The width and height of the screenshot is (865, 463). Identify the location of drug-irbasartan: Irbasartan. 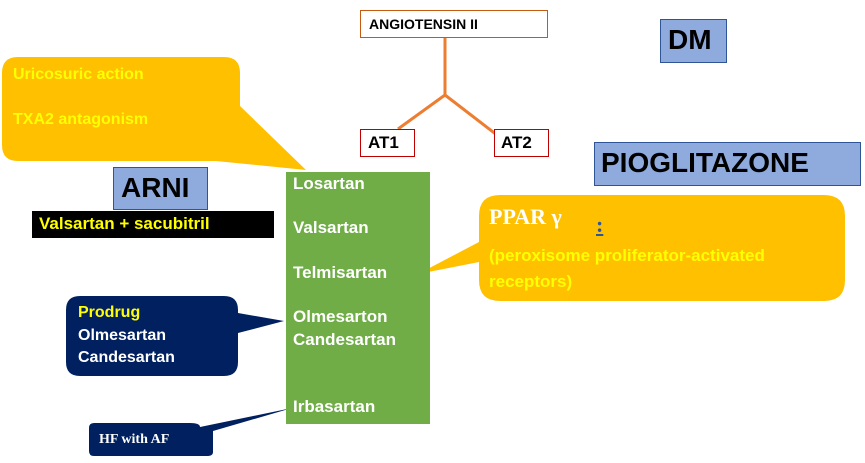
(334, 406).